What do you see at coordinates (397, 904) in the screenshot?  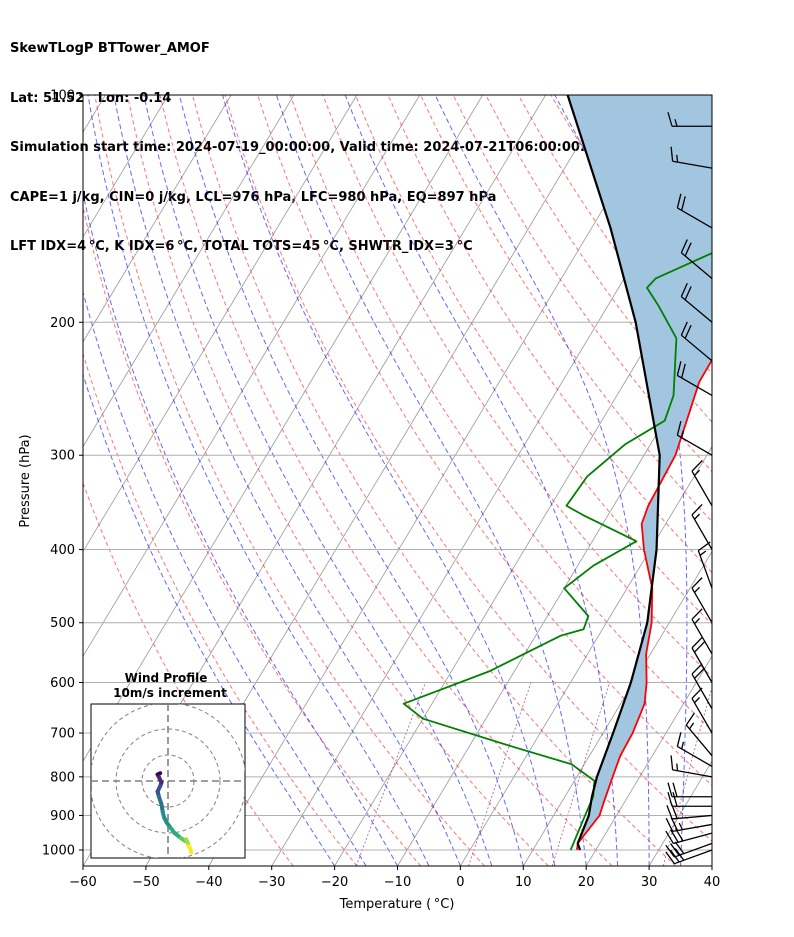 I see `x-axis-label: Temperature ( °C)` at bounding box center [397, 904].